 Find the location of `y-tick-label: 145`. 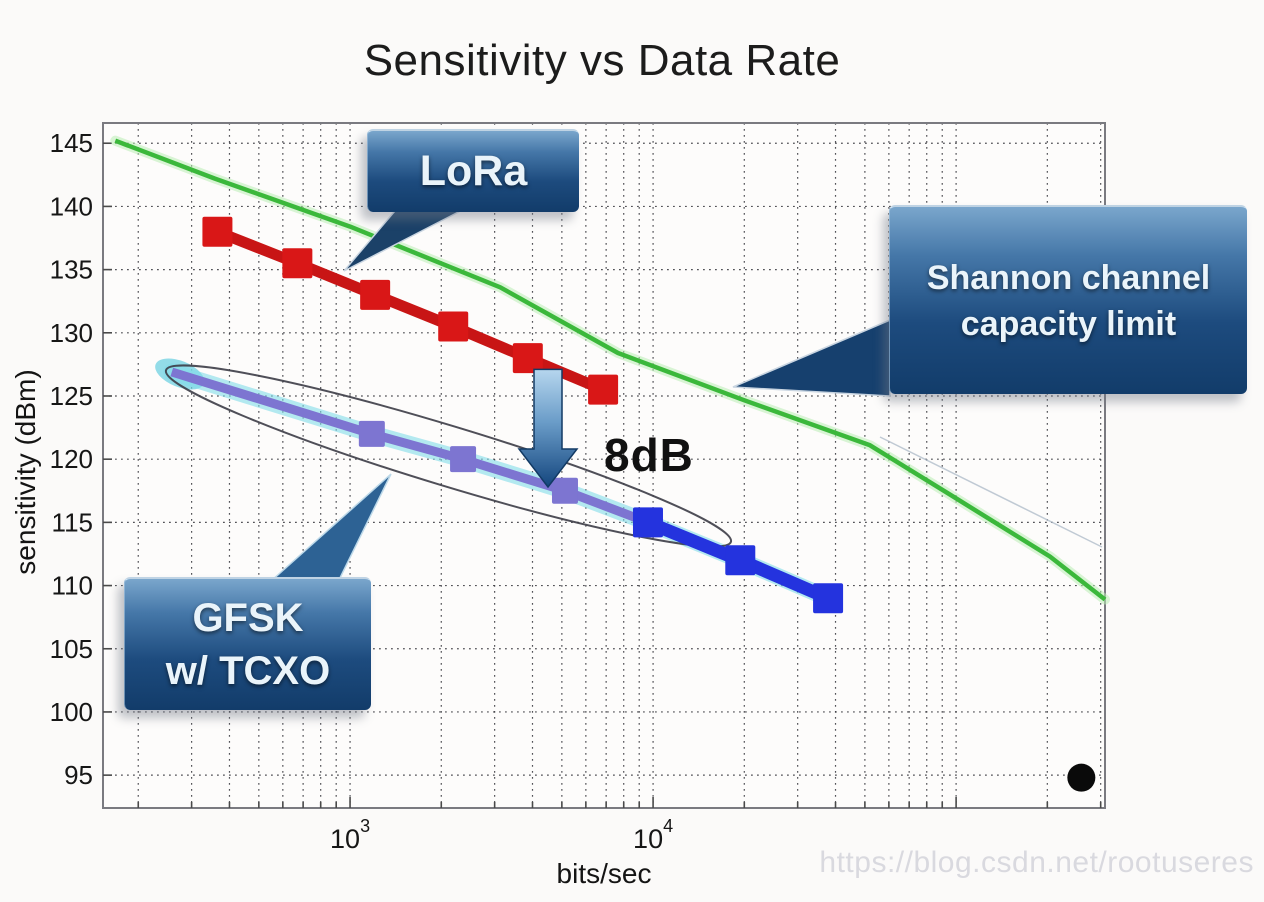

y-tick-label: 145 is located at coordinates (71, 143).